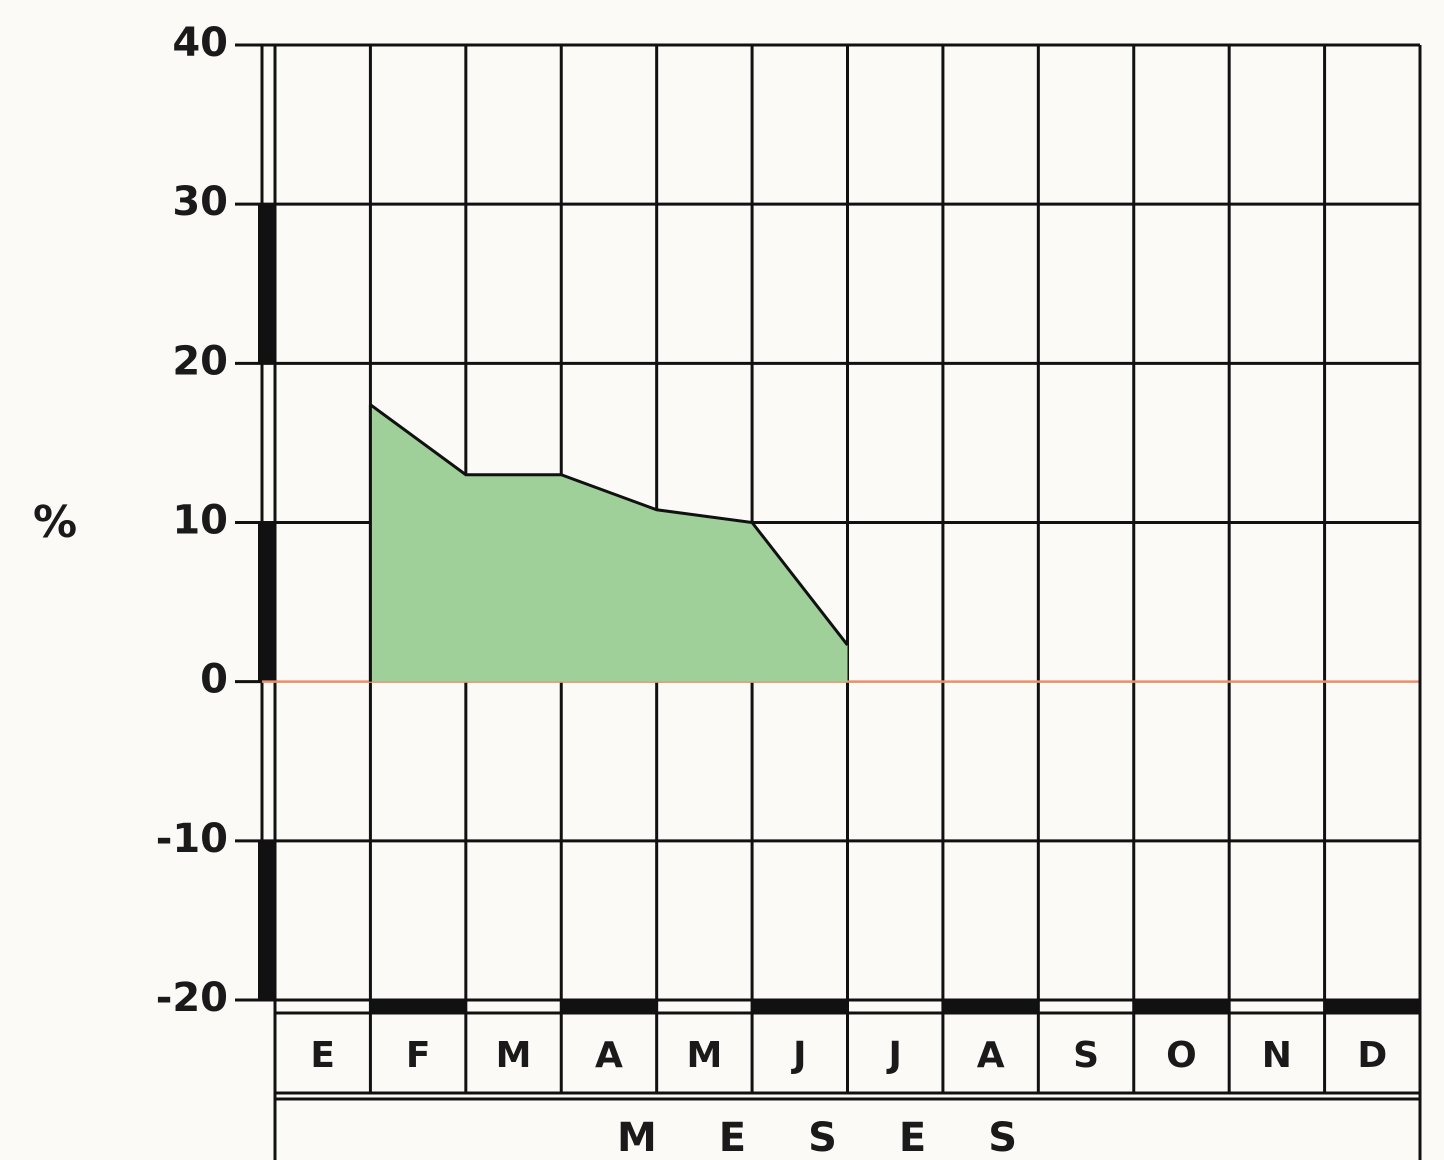 This screenshot has height=1160, width=1444. Describe the element at coordinates (848, 1137) in the screenshot. I see `x-axis-label: MESES` at that location.